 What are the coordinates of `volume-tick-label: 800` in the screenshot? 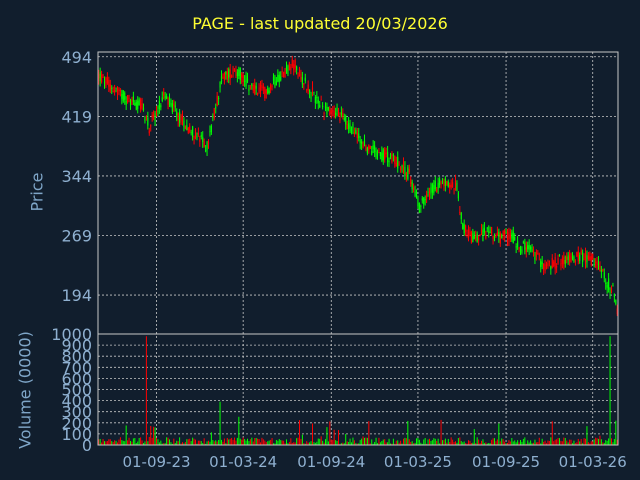 It's located at (76, 356).